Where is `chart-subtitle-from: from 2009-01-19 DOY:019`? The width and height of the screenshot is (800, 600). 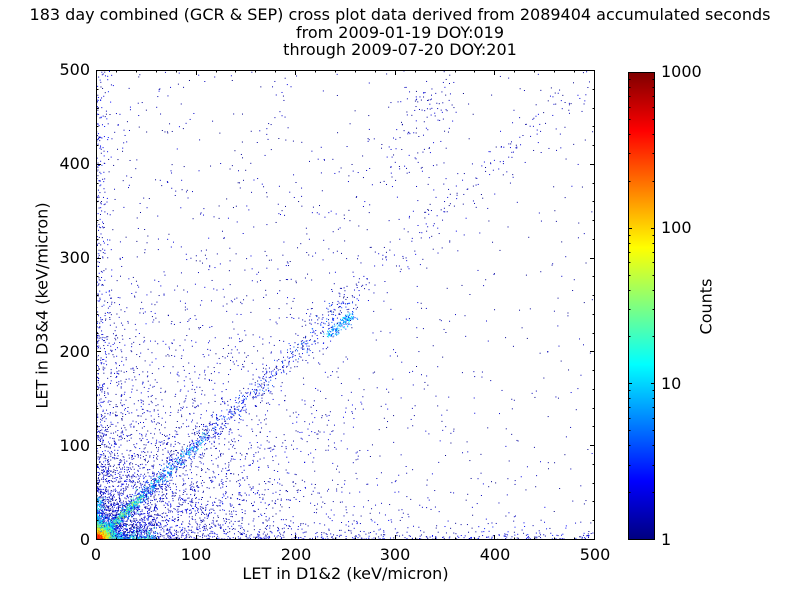
chart-subtitle-from: from 2009-01-19 DOY:019 is located at coordinates (399, 32).